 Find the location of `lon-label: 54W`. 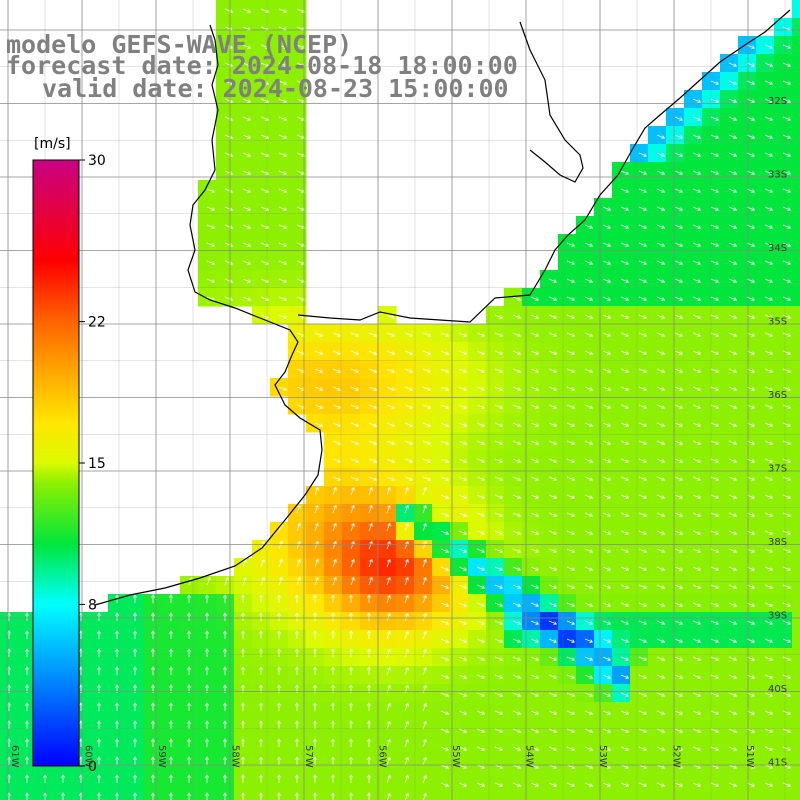

lon-label: 54W is located at coordinates (529, 756).